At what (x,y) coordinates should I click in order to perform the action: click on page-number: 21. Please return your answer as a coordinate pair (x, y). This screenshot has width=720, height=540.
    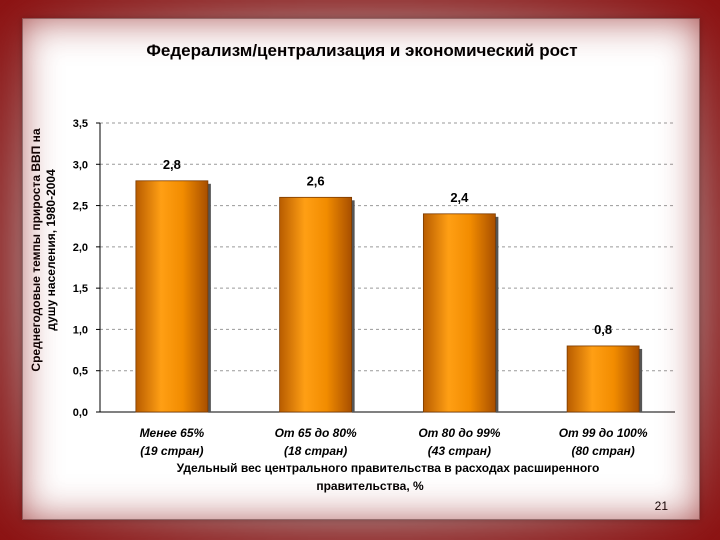
    Looking at the image, I should click on (662, 506).